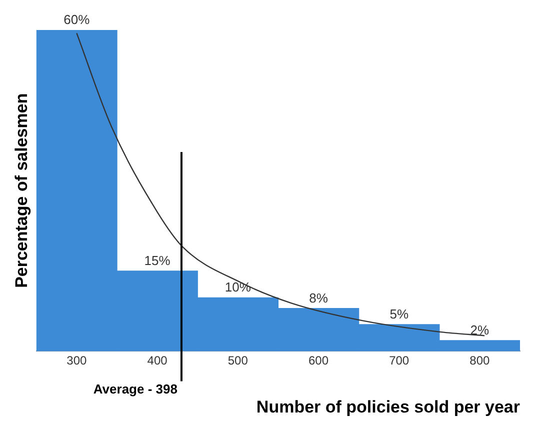 This screenshot has height=430, width=534. What do you see at coordinates (157, 260) in the screenshot?
I see `data-label: 15%` at bounding box center [157, 260].